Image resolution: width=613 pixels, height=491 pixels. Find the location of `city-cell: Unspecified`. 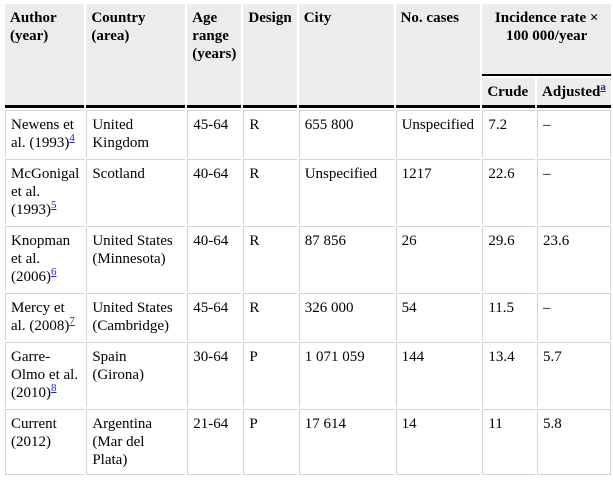

city-cell: Unspecified is located at coordinates (346, 191).